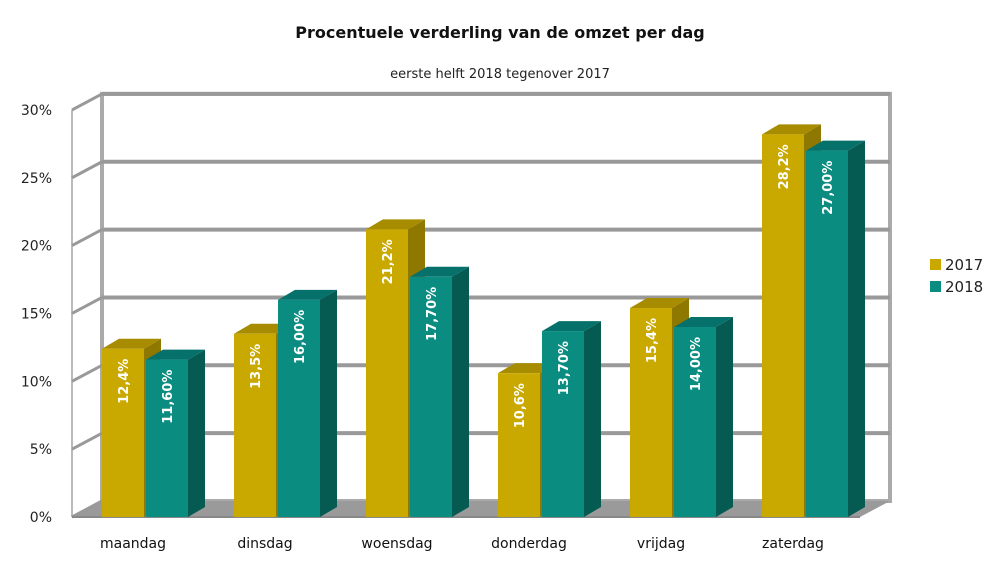 The height and width of the screenshot is (561, 1000). I want to click on bar-2018-vrijdag: 14,00%, so click(703, 417).